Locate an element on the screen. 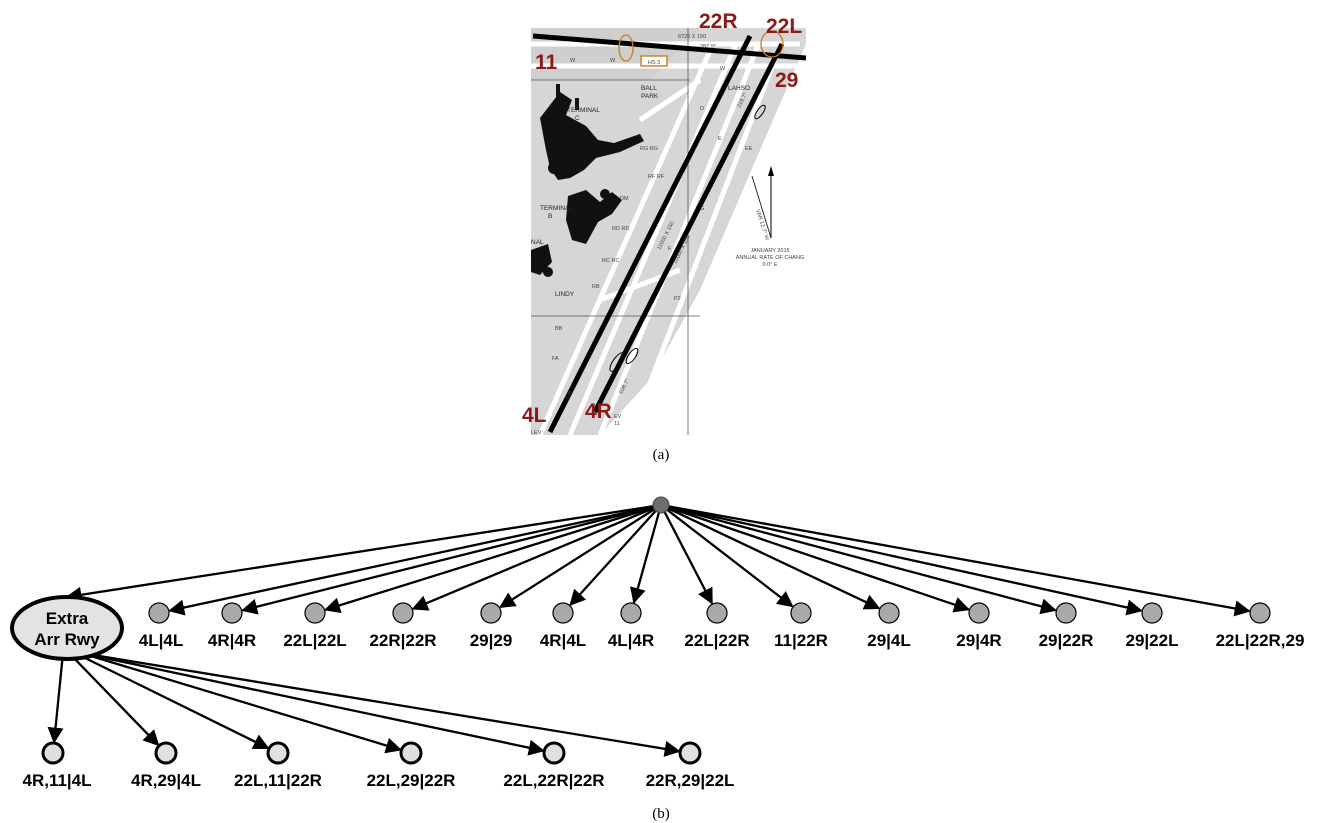 This screenshot has height=823, width=1323. edge-root-extra is located at coordinates (363, 553).